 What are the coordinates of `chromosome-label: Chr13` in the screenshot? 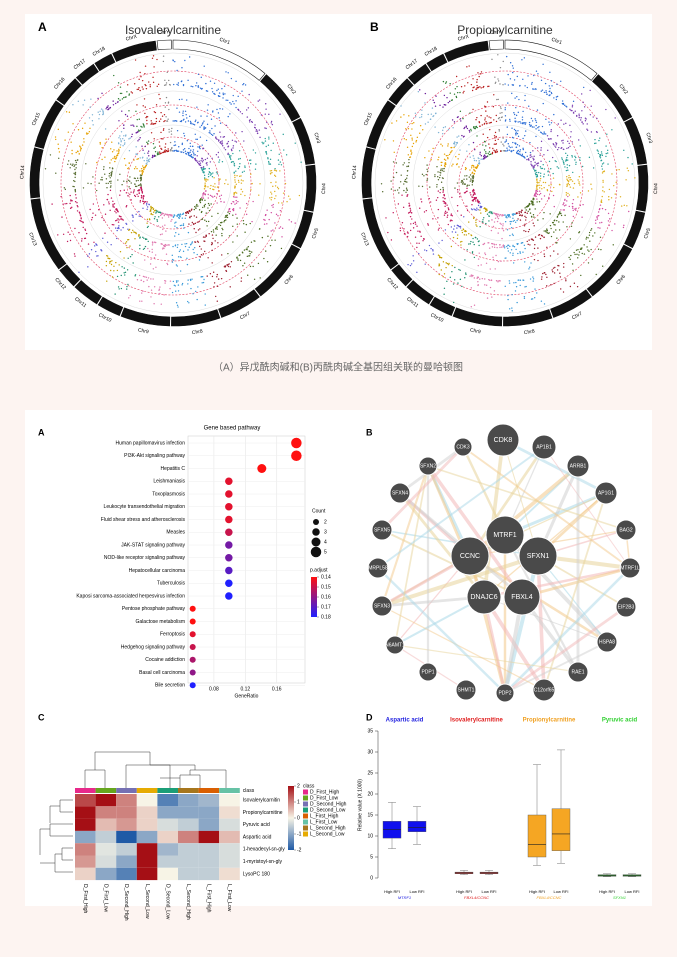 It's located at (32, 239).